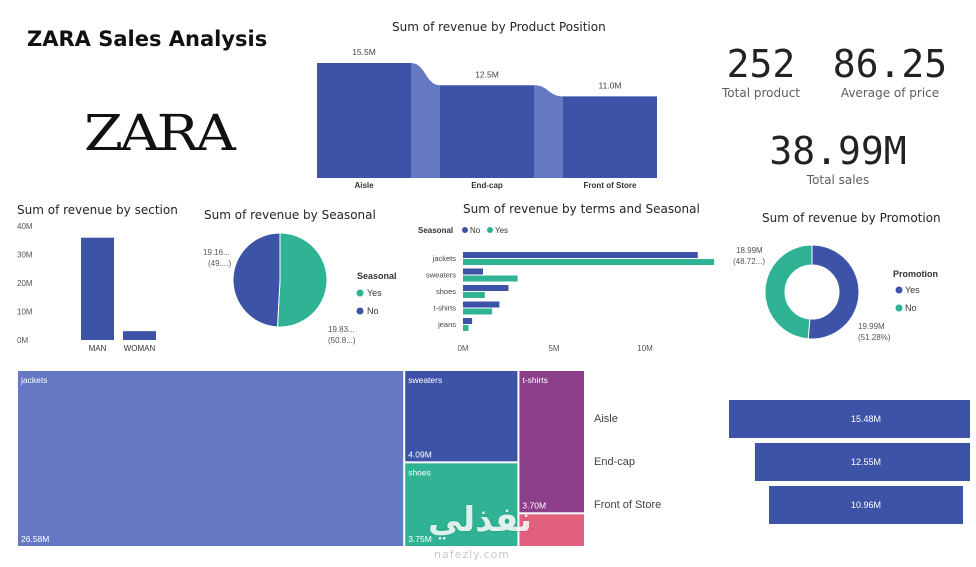 The image size is (976, 567). I want to click on funnel-data-label: 15.48M, so click(866, 419).